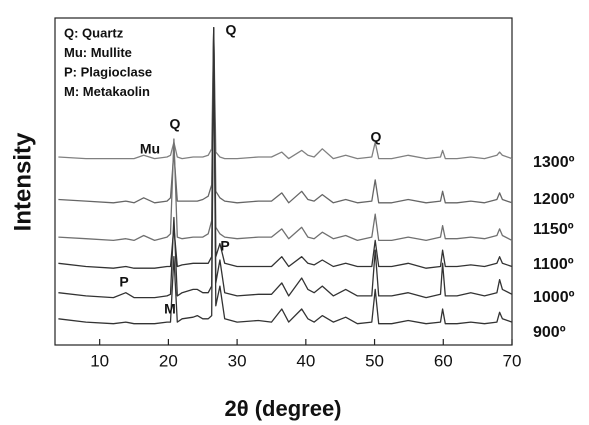 This screenshot has width=589, height=425. Describe the element at coordinates (99, 360) in the screenshot. I see `x-tick-label: 10` at that location.